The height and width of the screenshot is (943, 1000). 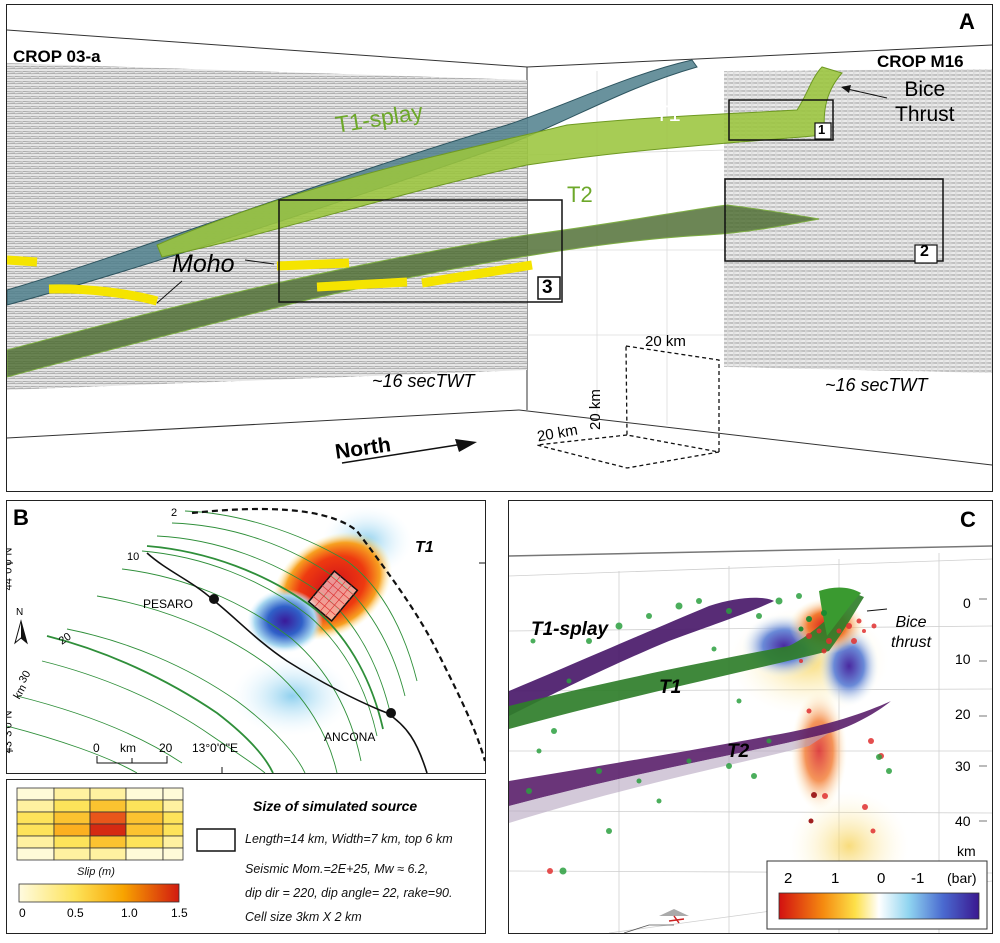 I want to click on bathymetry-contours, so click(x=212, y=641).